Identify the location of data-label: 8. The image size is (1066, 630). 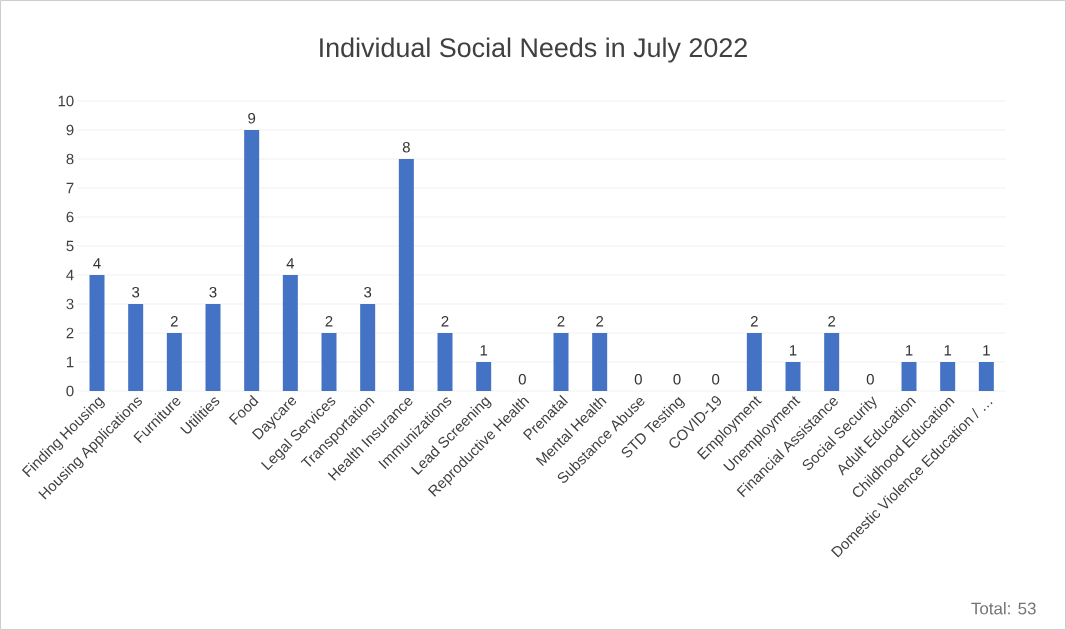
(406, 147).